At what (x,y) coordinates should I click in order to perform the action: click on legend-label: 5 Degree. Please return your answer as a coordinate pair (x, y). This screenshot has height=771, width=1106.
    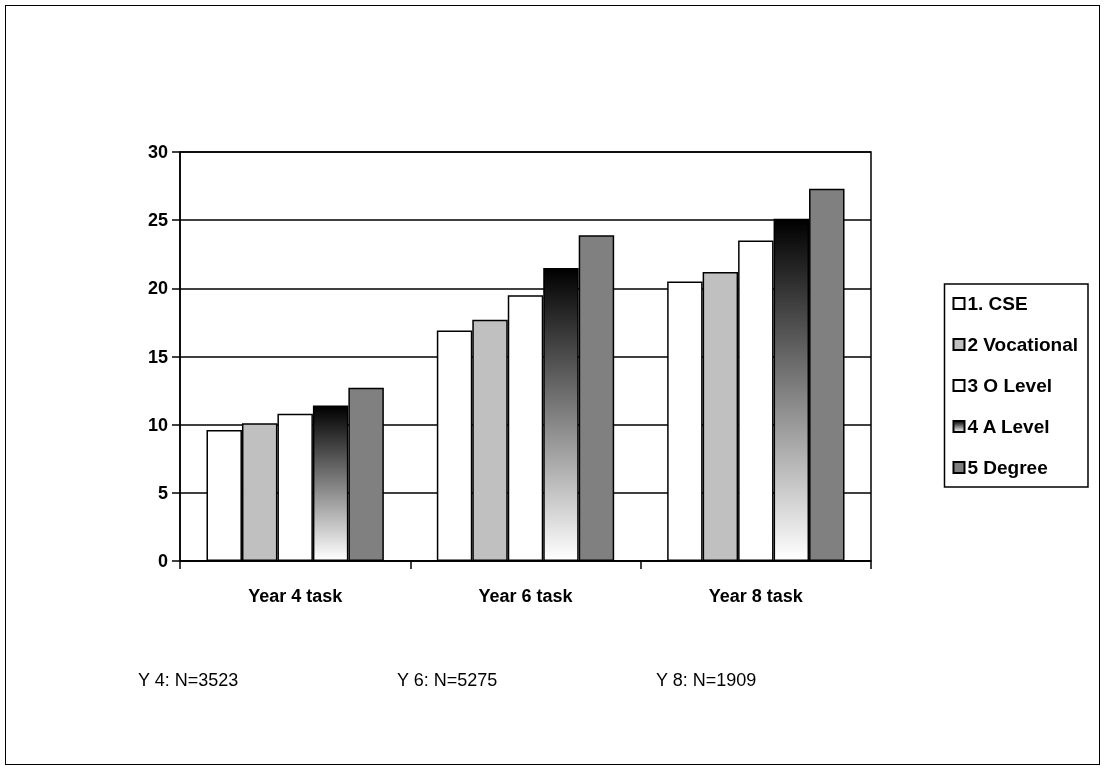
    Looking at the image, I should click on (1007, 467).